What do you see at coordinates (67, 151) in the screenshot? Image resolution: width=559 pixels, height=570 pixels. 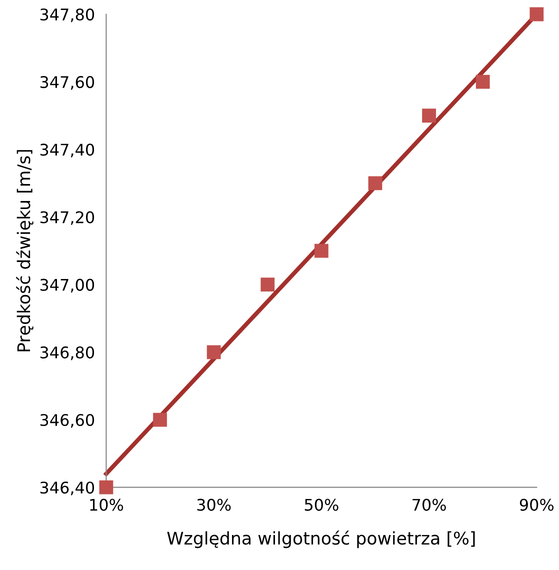 I see `y-tick-label: 347,40` at bounding box center [67, 151].